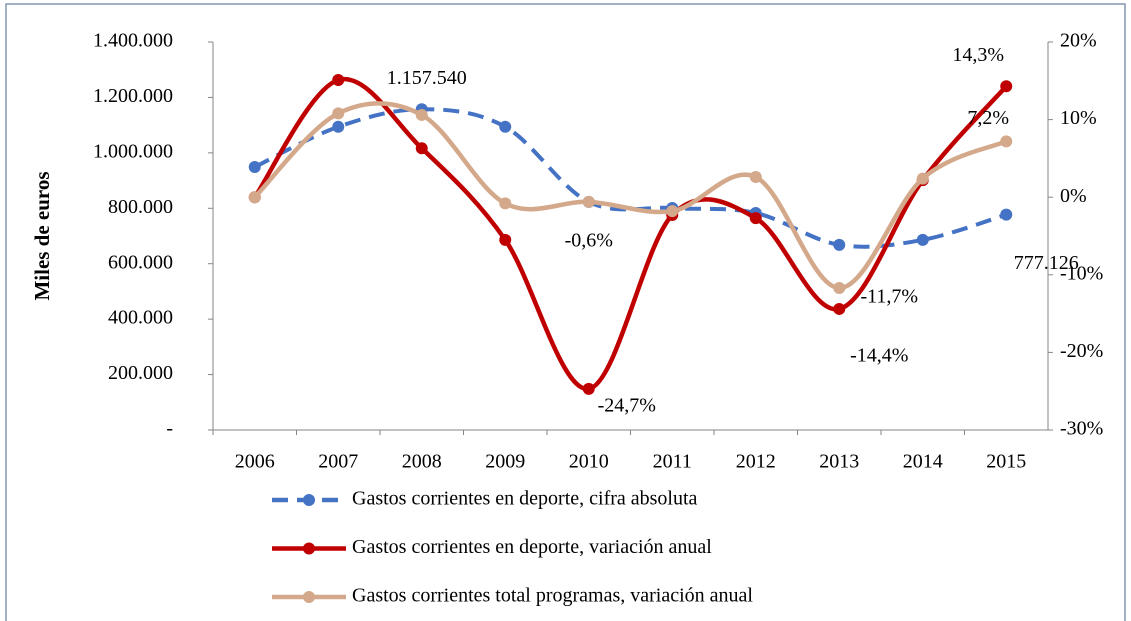 The height and width of the screenshot is (621, 1131). What do you see at coordinates (589, 240) in the screenshot?
I see `data-label: -0,6%` at bounding box center [589, 240].